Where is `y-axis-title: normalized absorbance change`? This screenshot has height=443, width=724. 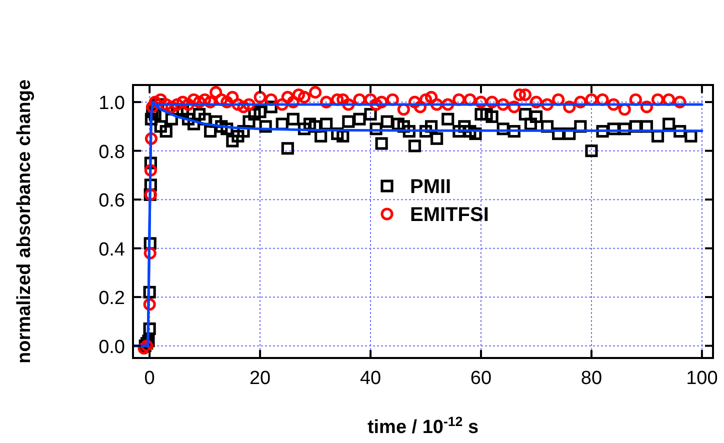
y-axis-title: normalized absorbance change is located at coordinates (24, 221).